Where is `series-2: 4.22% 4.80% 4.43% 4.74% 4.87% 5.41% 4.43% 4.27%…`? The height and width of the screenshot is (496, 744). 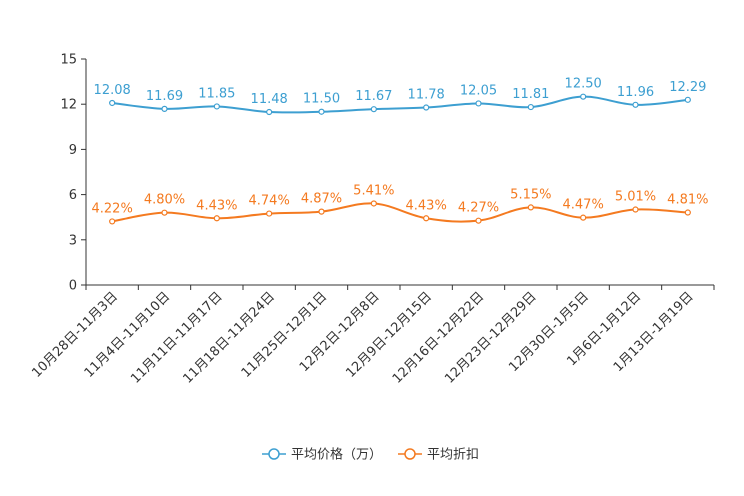
series-2: 4.22% 4.80% 4.43% 4.74% 4.87% 5.41% 4.43% 4.27%… is located at coordinates (400, 204).